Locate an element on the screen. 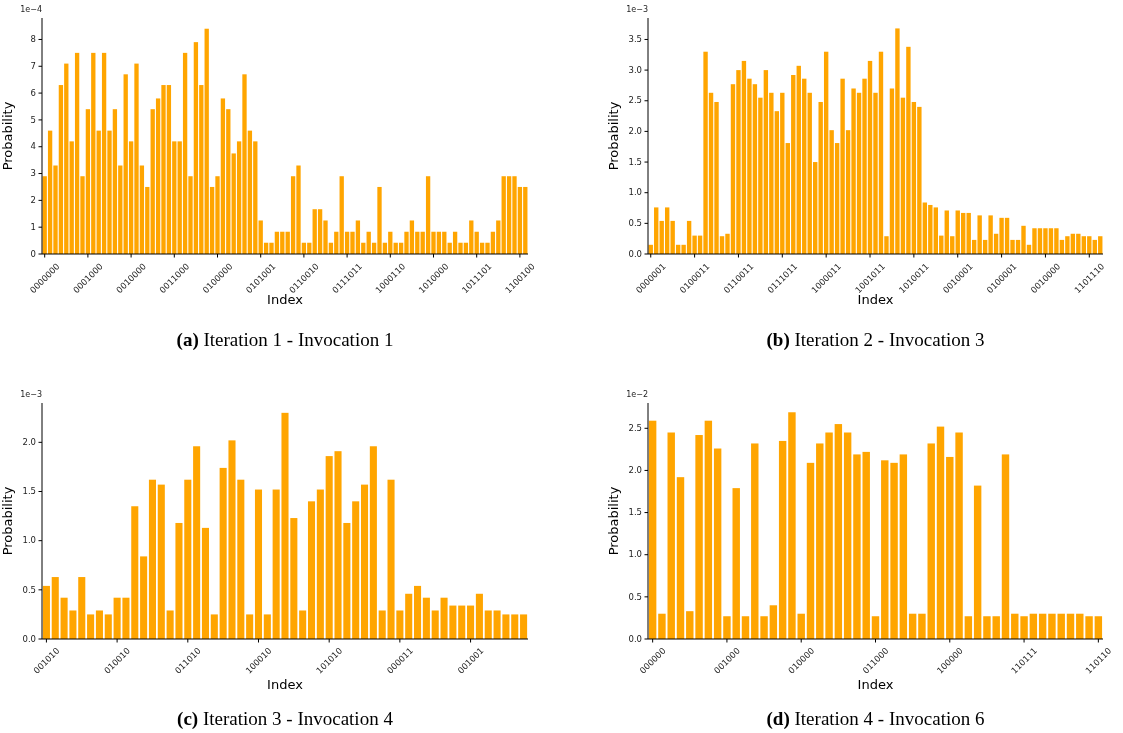 This screenshot has width=1123, height=733. y-tick-label: 1 is located at coordinates (33, 226).